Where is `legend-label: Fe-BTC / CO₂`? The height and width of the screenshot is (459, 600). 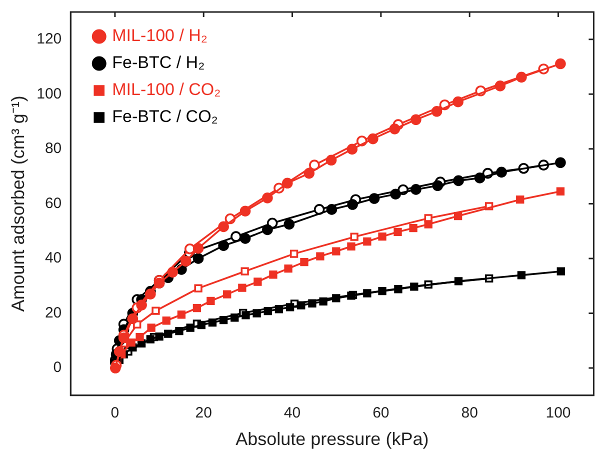
legend-label: Fe-BTC / CO₂ is located at coordinates (165, 116).